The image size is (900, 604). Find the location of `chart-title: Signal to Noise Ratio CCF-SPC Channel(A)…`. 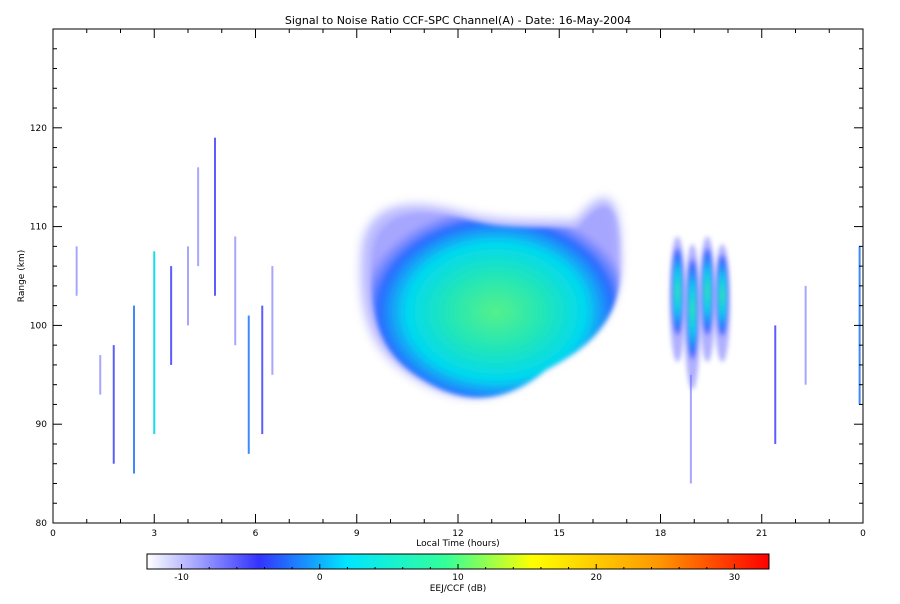

chart-title: Signal to Noise Ratio CCF-SPC Channel(A)… is located at coordinates (458, 20).